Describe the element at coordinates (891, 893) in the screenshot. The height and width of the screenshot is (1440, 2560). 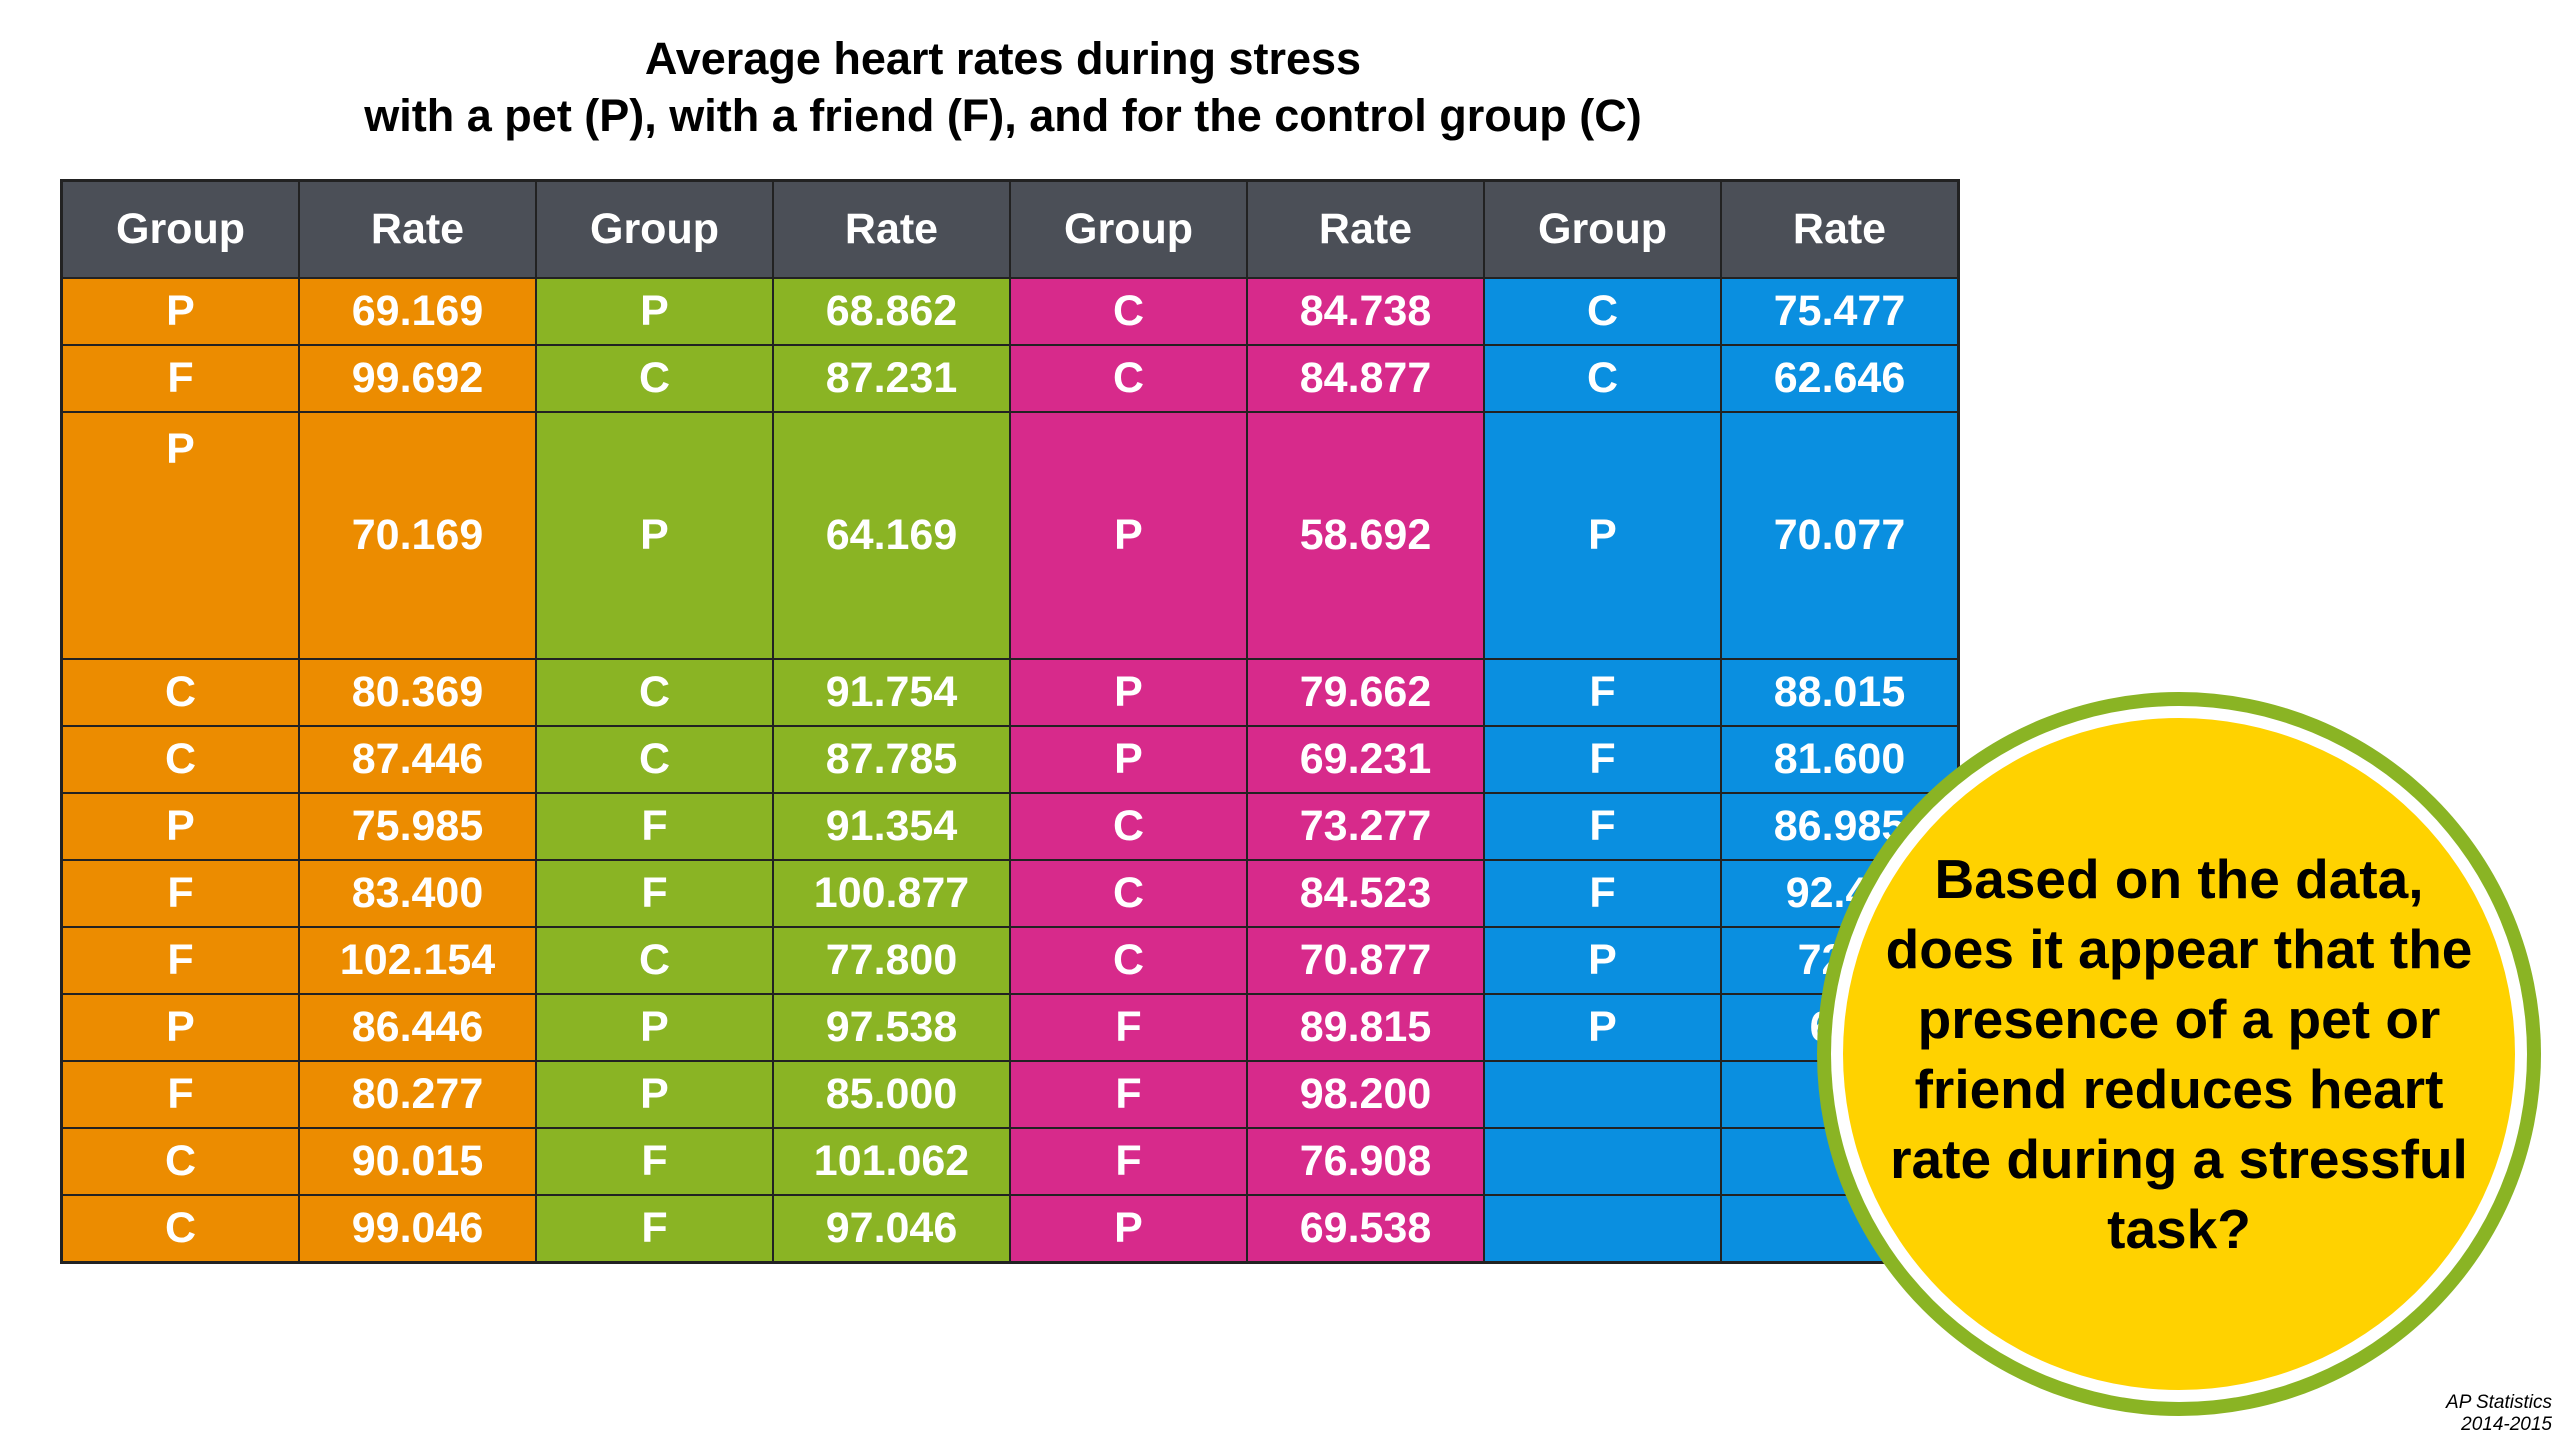
I see `rate-cell: 100.877` at that location.